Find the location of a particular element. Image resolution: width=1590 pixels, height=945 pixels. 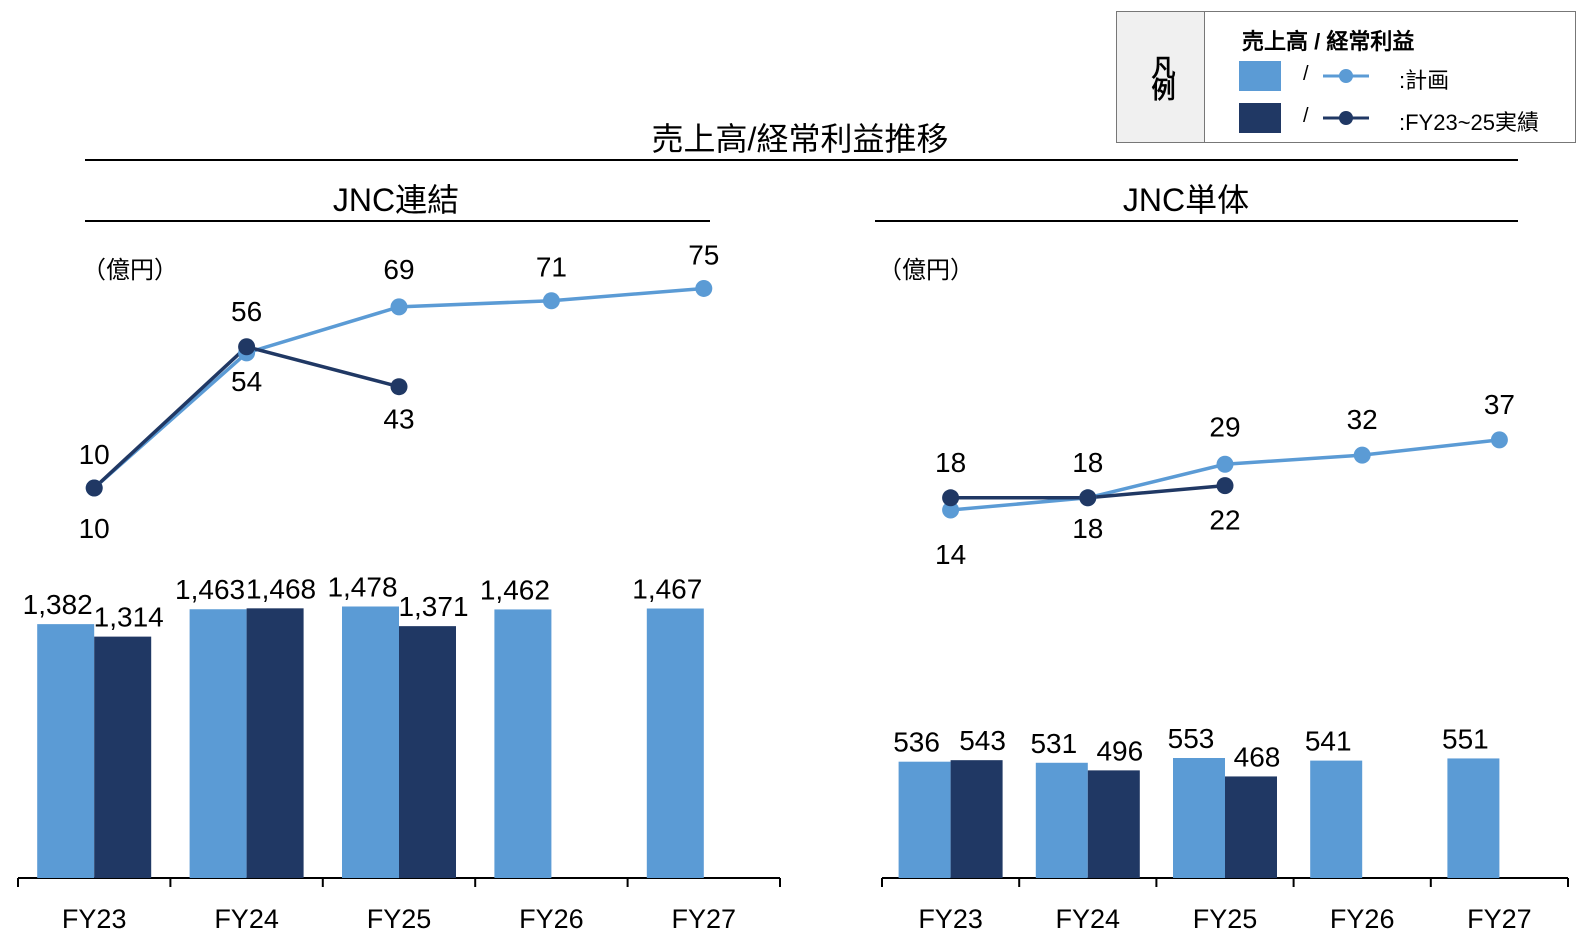

legend-title: 売上高 / 経常利益 is located at coordinates (1328, 41).